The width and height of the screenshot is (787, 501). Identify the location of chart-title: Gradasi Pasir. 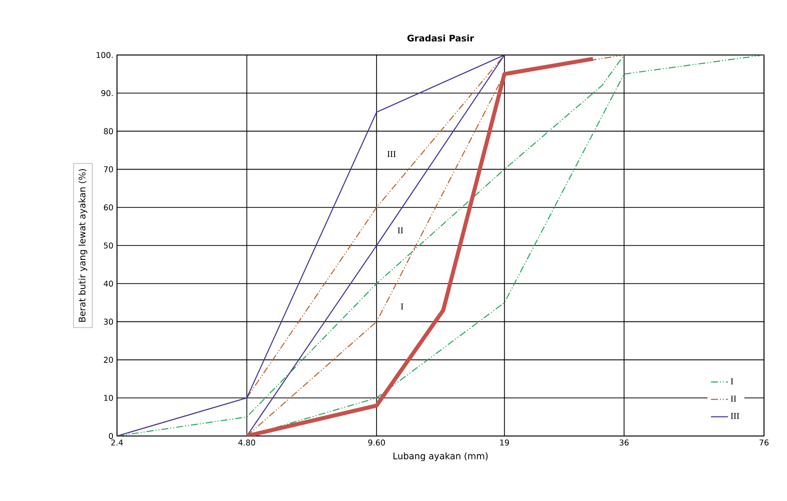
(440, 38).